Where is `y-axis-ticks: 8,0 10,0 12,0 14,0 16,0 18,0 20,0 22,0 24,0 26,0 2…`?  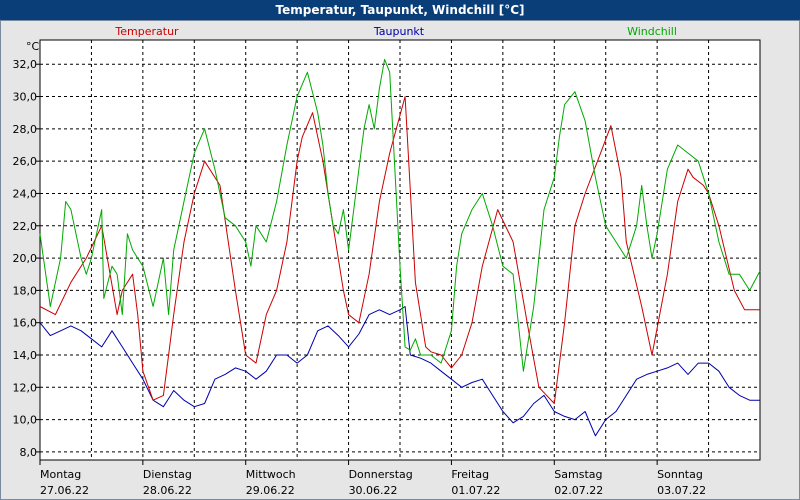 y-axis-ticks: 8,0 10,0 12,0 14,0 16,0 18,0 20,0 22,0 24,0 26,0 2… is located at coordinates (26, 258).